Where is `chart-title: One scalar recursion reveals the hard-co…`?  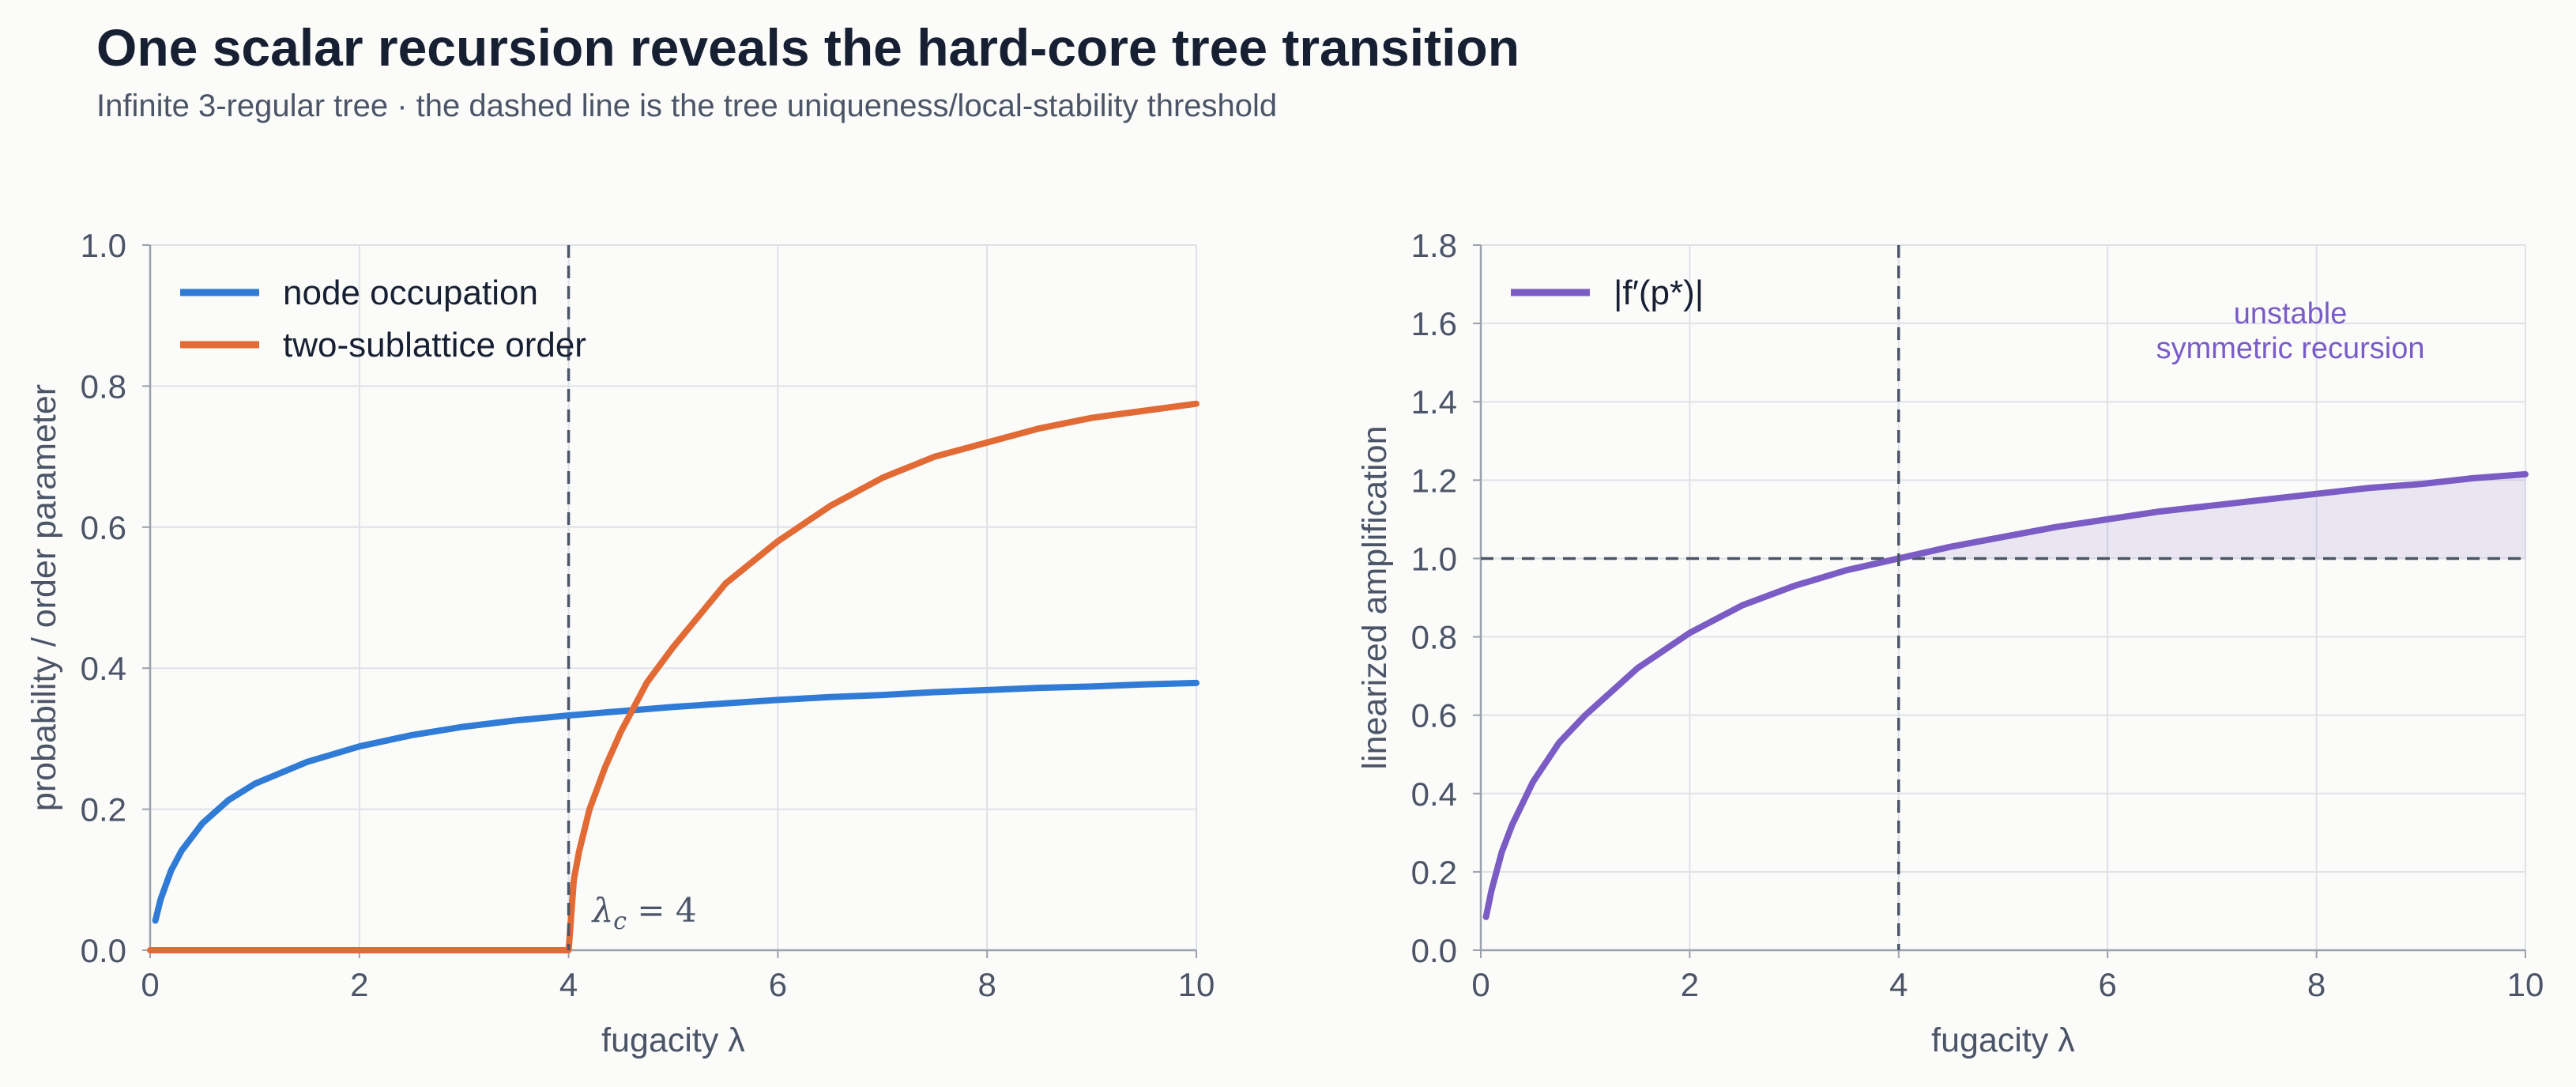
chart-title: One scalar recursion reveals the hard-co… is located at coordinates (808, 48).